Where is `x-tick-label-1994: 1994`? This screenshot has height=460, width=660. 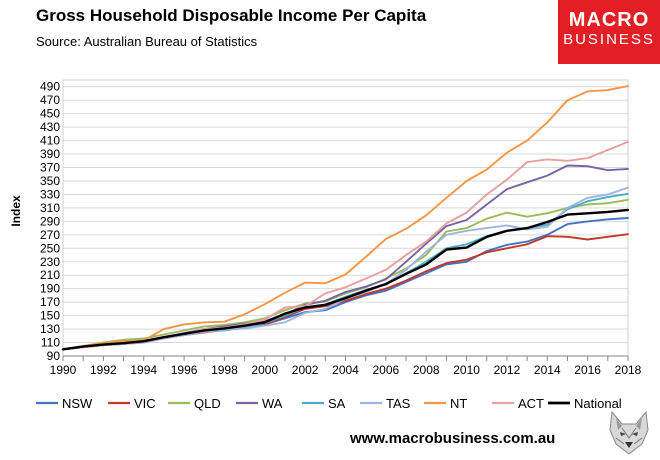 x-tick-label-1994: 1994 is located at coordinates (143, 370).